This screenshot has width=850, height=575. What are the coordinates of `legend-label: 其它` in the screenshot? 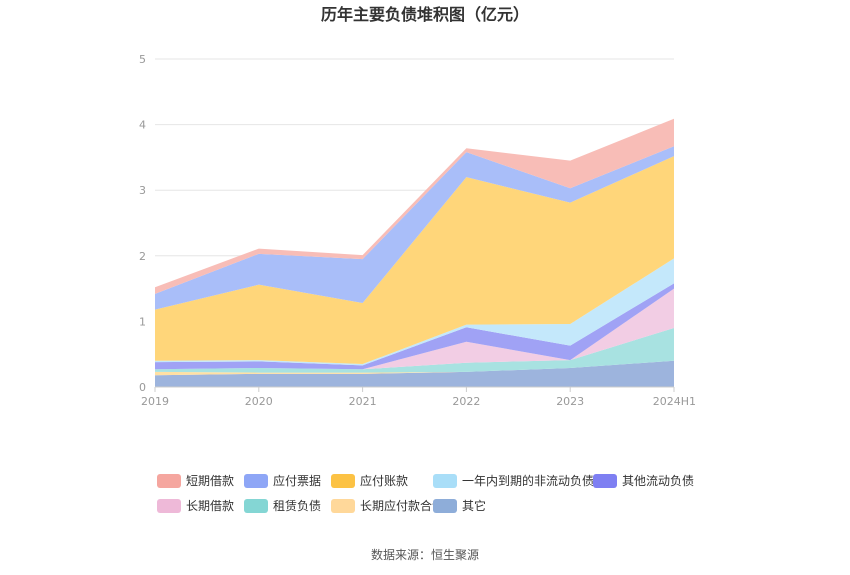 It's located at (474, 505).